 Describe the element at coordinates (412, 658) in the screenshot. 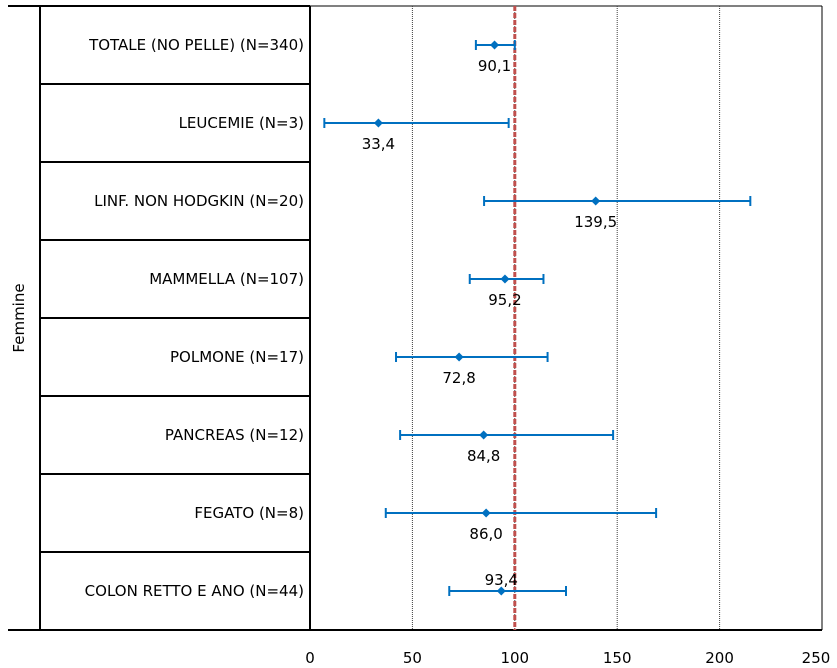

I see `x-tick-label: 50` at that location.